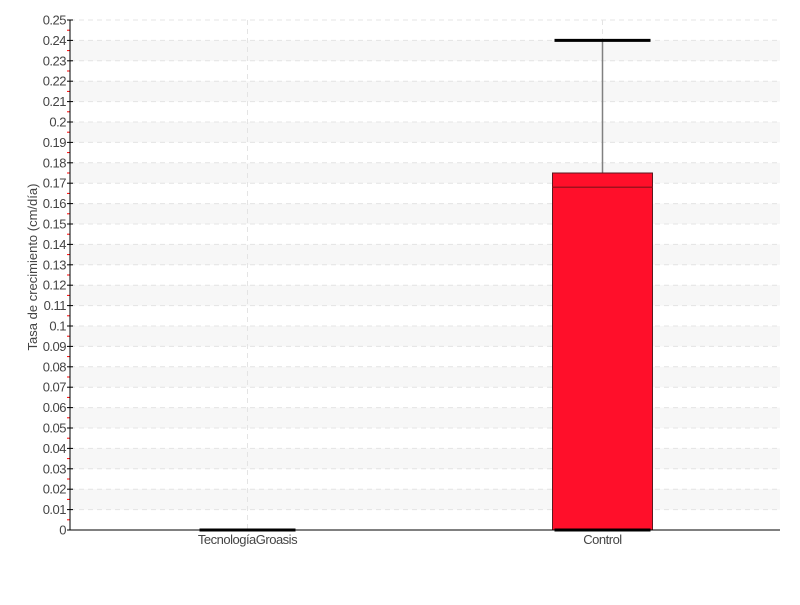 This screenshot has height=605, width=800. Describe the element at coordinates (55, 20) in the screenshot. I see `y-tick-label: 0.25` at that location.